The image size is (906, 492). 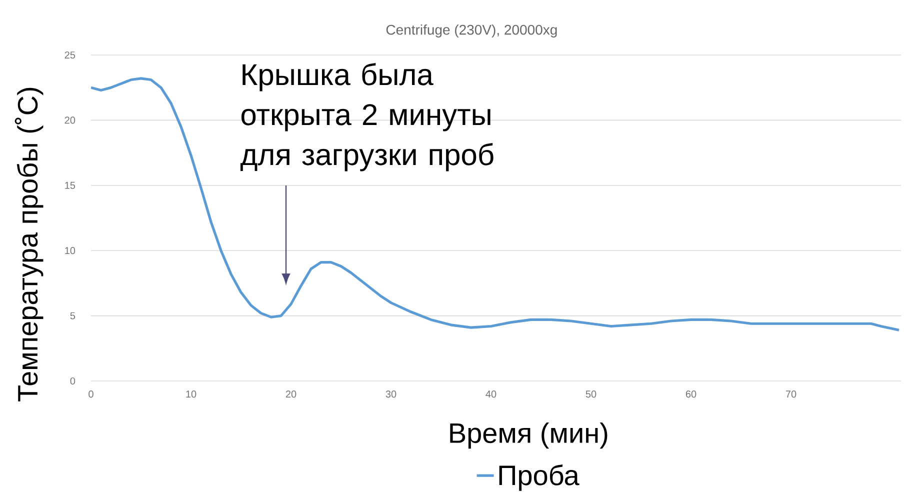 I want to click on x-tick-label: 60, so click(x=691, y=394).